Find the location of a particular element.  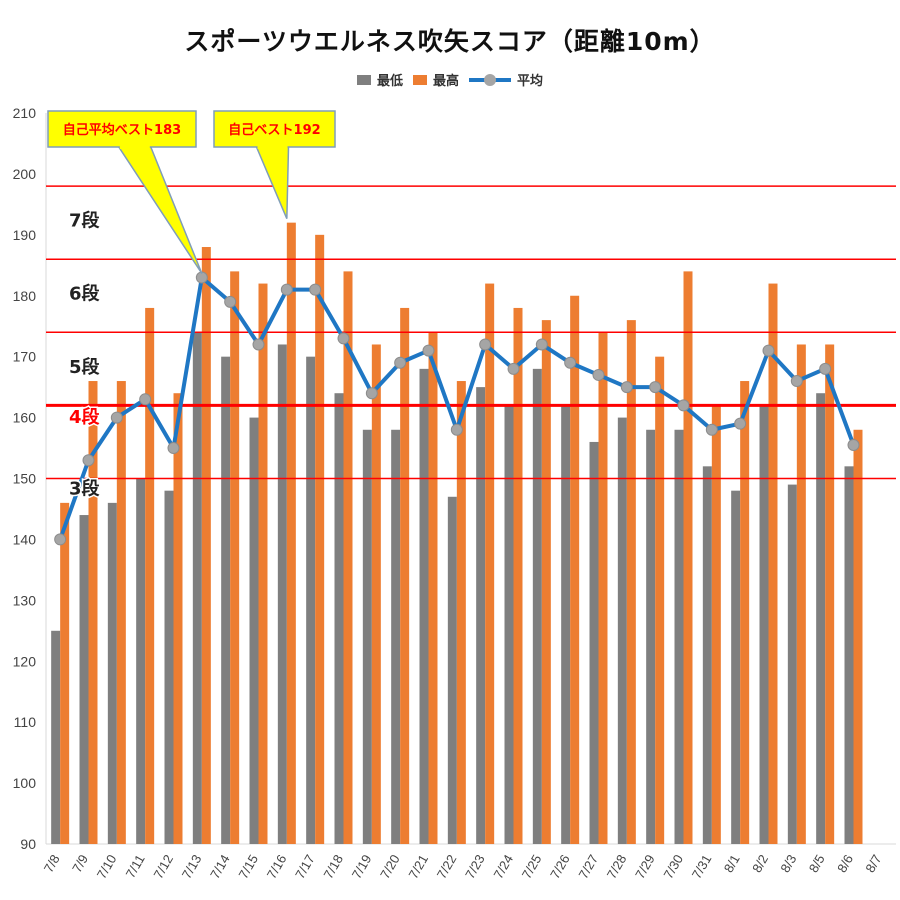

reference-label: 4段 is located at coordinates (85, 417).